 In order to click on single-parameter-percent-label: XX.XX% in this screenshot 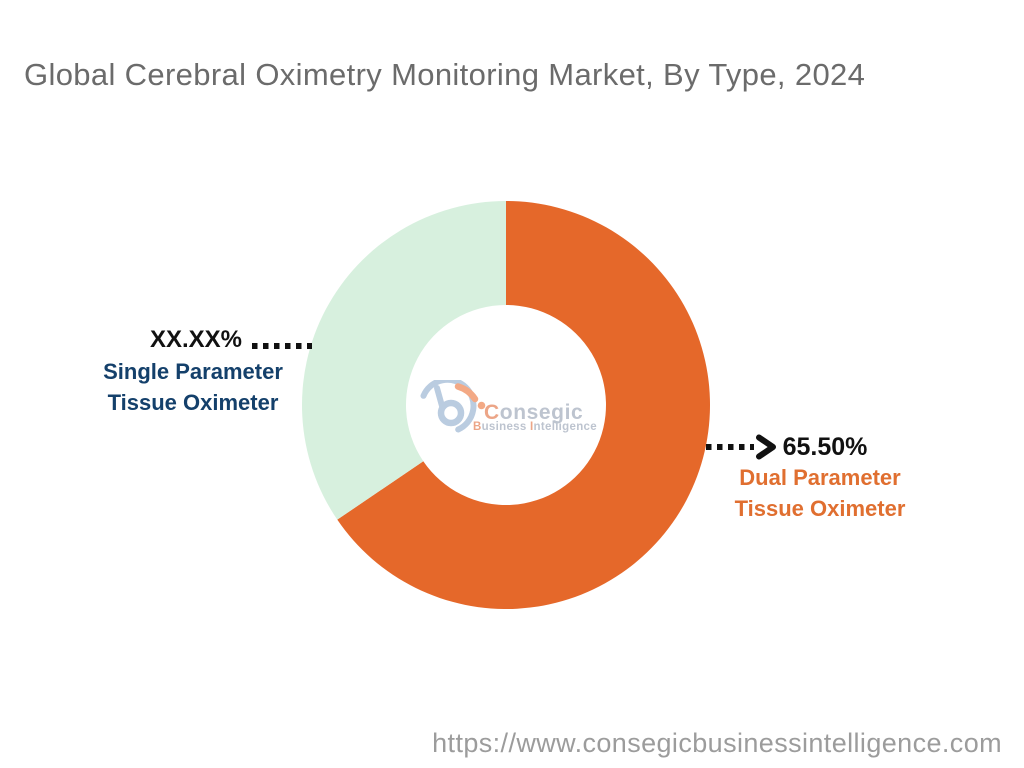, I will do `click(196, 339)`.